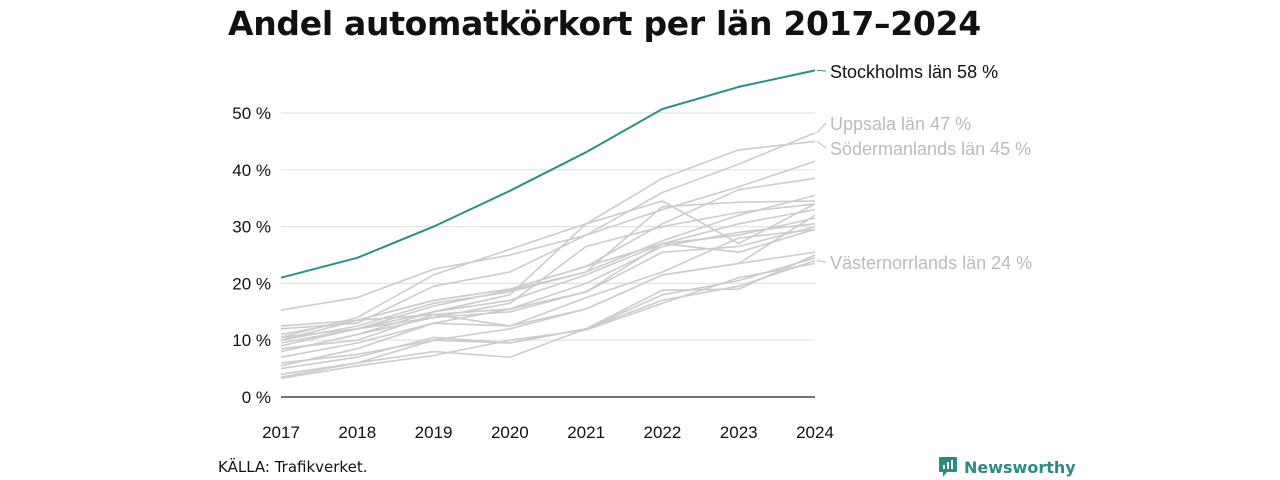 This screenshot has height=480, width=1280. I want to click on y-tick-label: 20 %, so click(251, 283).